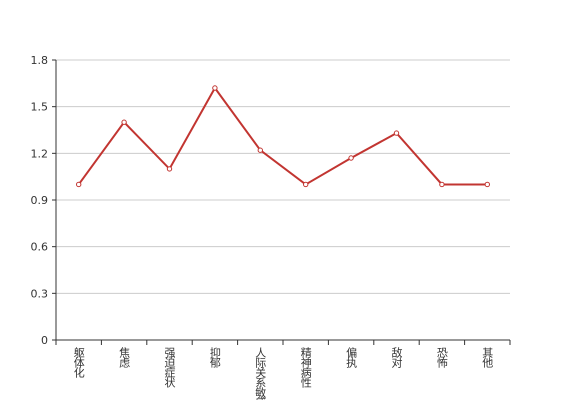 Image resolution: width=567 pixels, height=400 pixels. Describe the element at coordinates (351, 357) in the screenshot. I see `x-tick-label: 偏执` at that location.